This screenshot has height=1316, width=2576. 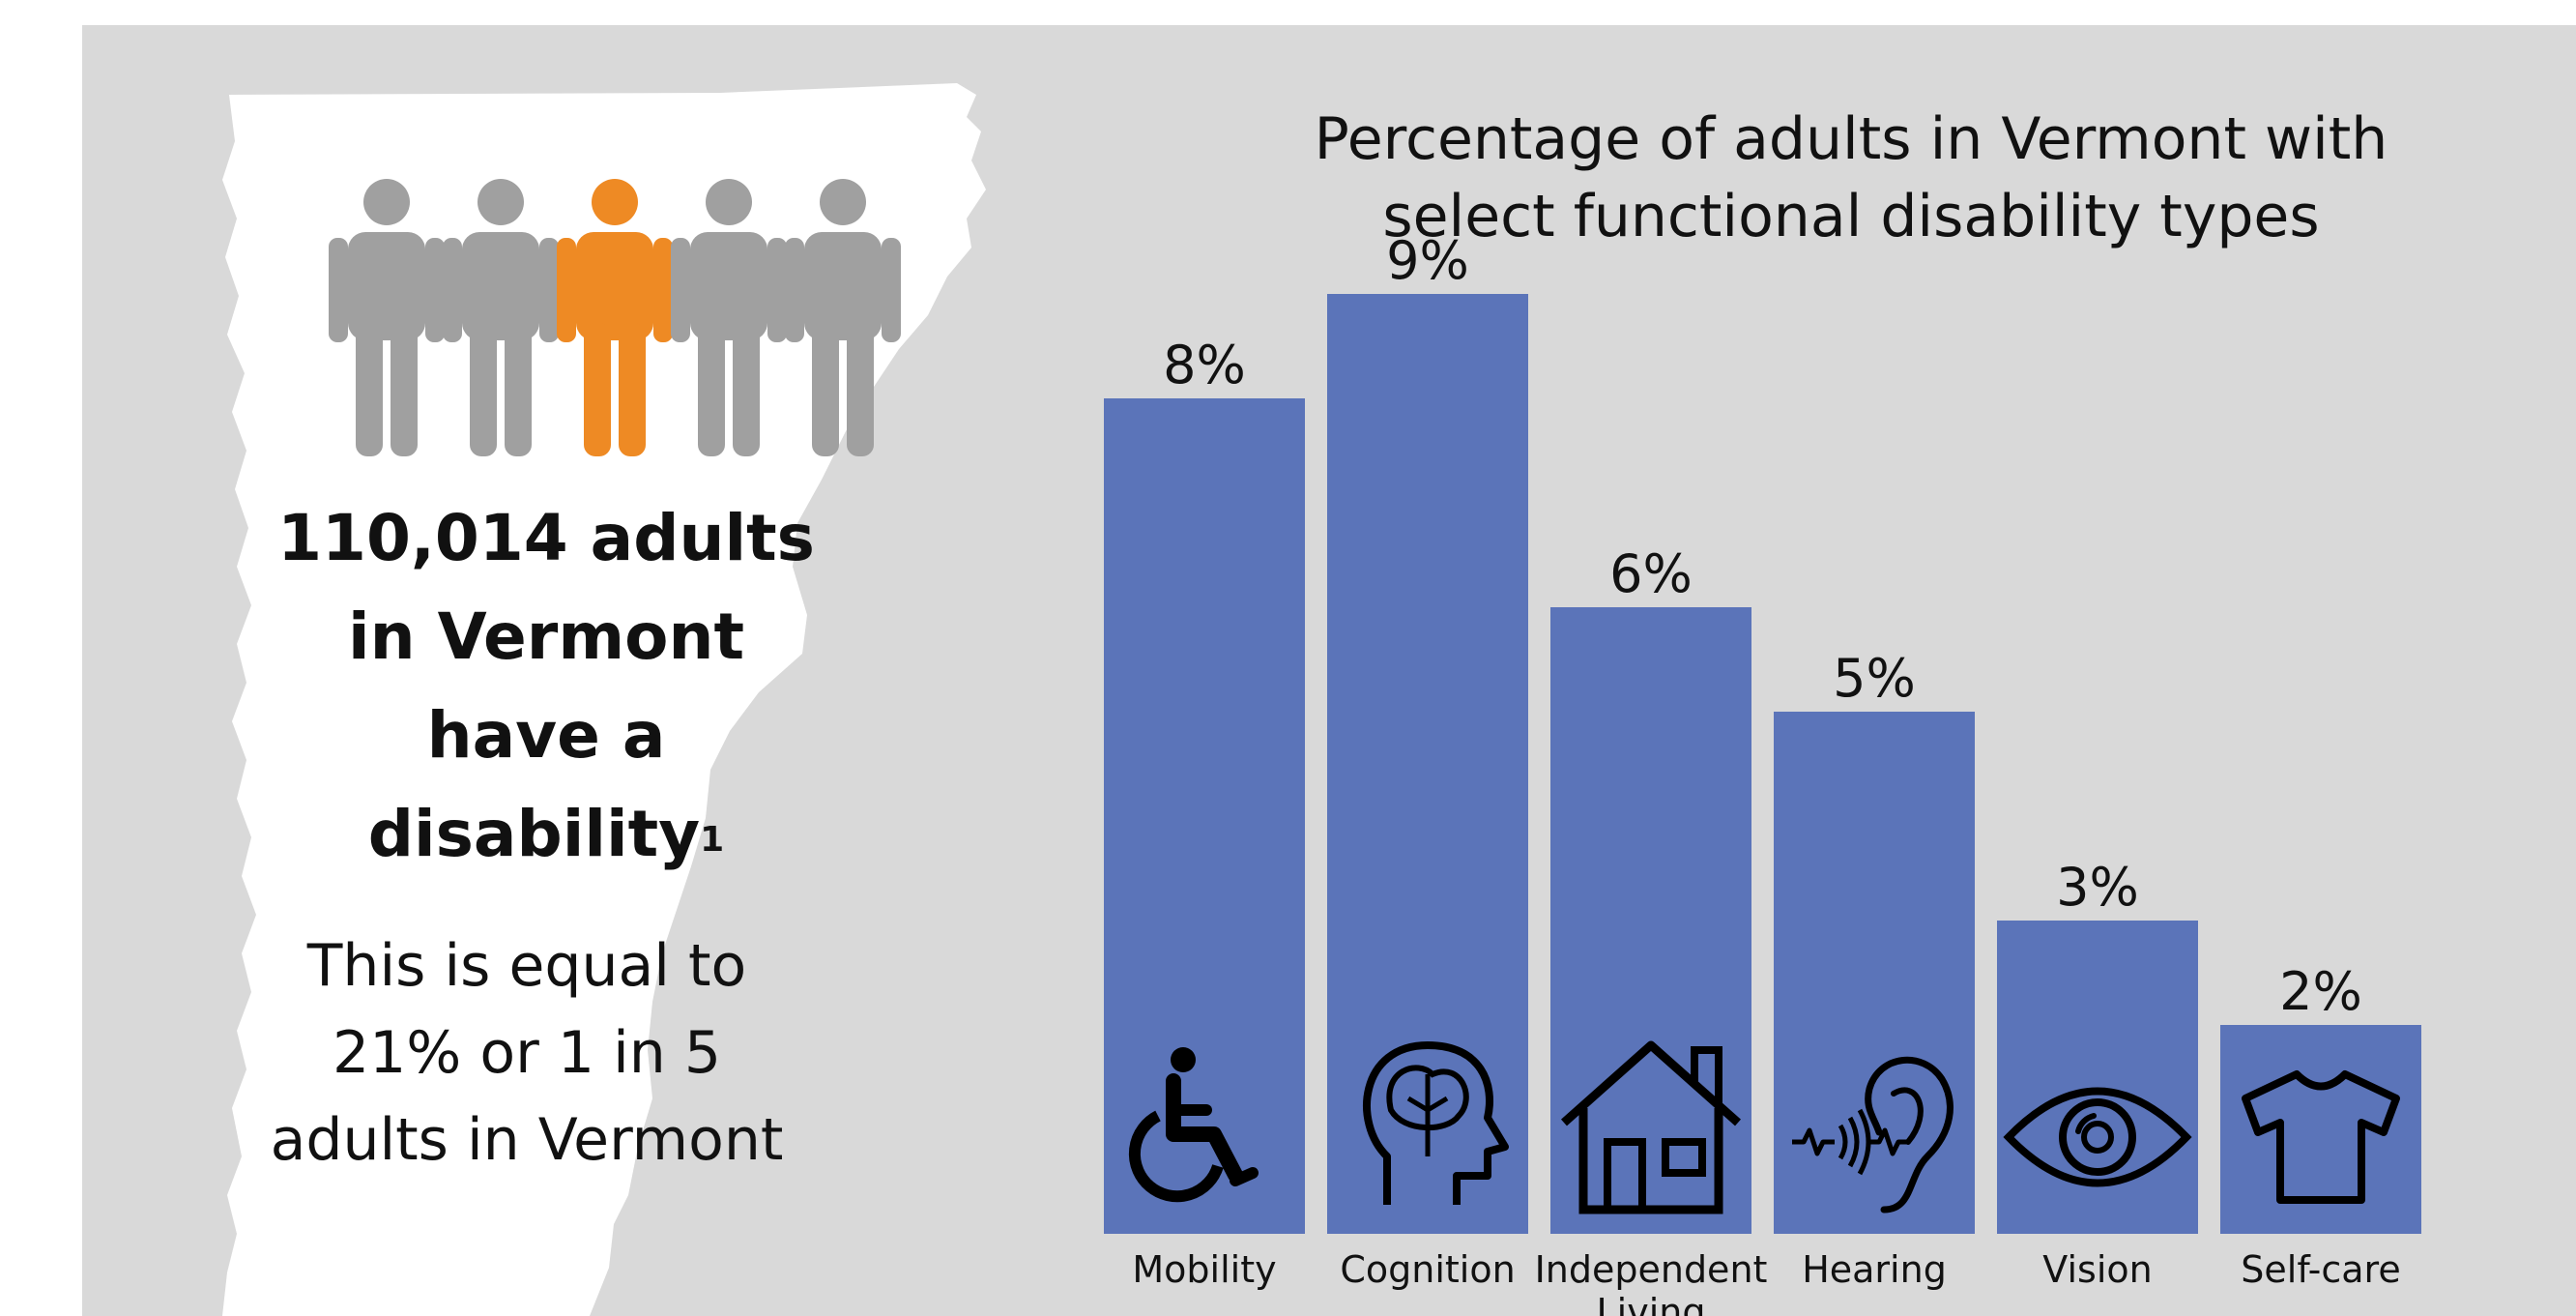 What do you see at coordinates (1204, 365) in the screenshot?
I see `value-label: 8%` at bounding box center [1204, 365].